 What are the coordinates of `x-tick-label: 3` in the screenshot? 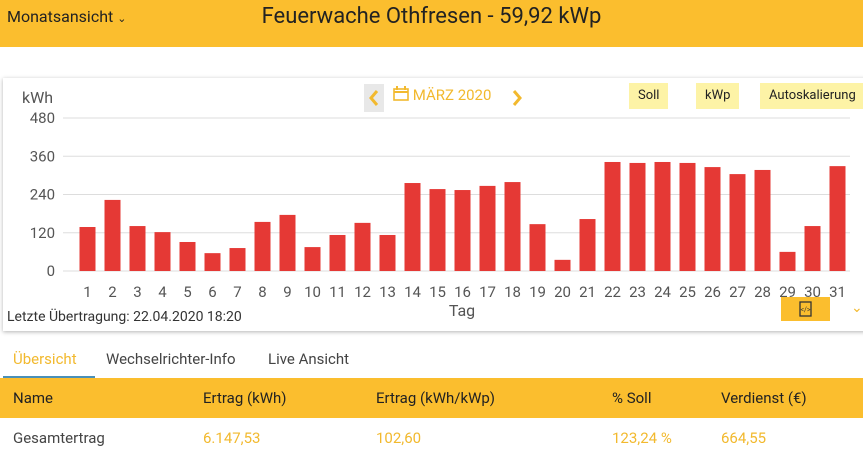 It's located at (137, 292).